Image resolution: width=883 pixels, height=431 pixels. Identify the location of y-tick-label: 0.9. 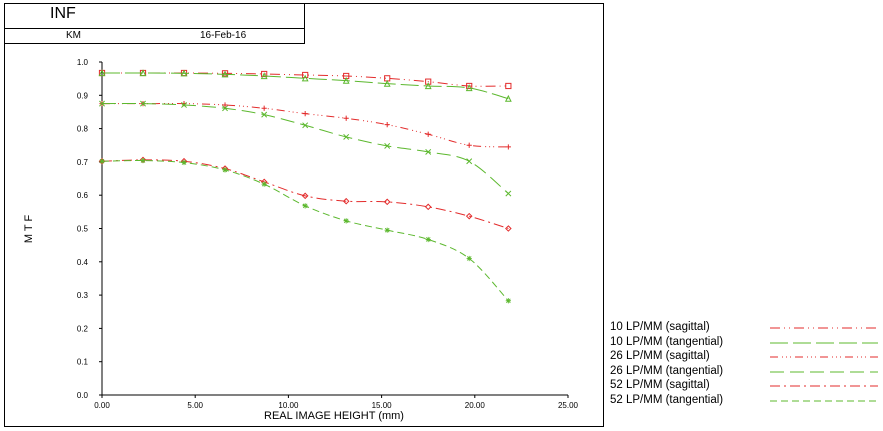
(83, 95).